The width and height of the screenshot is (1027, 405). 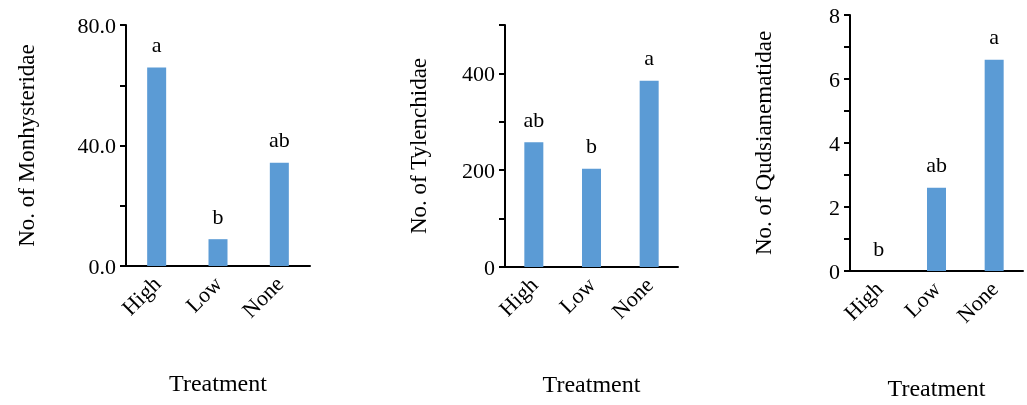 I want to click on y-tick-label: 0.0, so click(x=102, y=266).